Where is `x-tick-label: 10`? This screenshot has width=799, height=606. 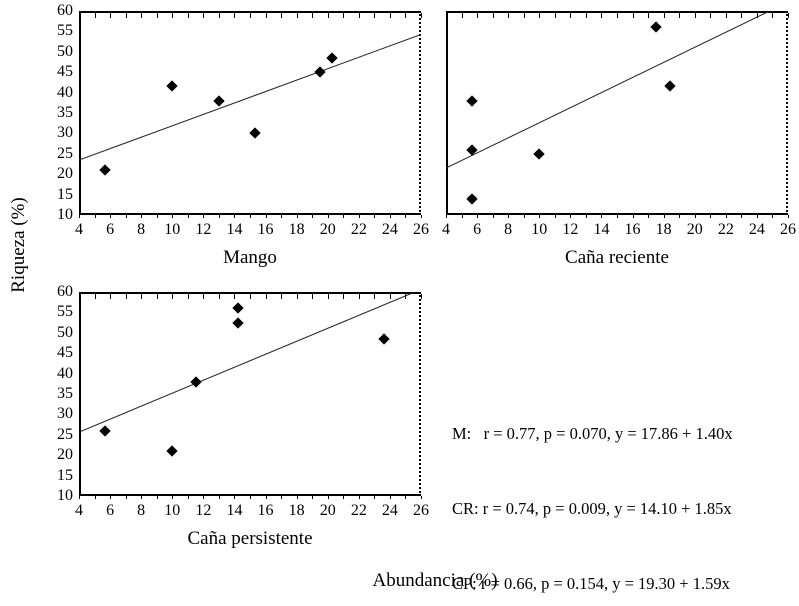
x-tick-label: 10 is located at coordinates (172, 229).